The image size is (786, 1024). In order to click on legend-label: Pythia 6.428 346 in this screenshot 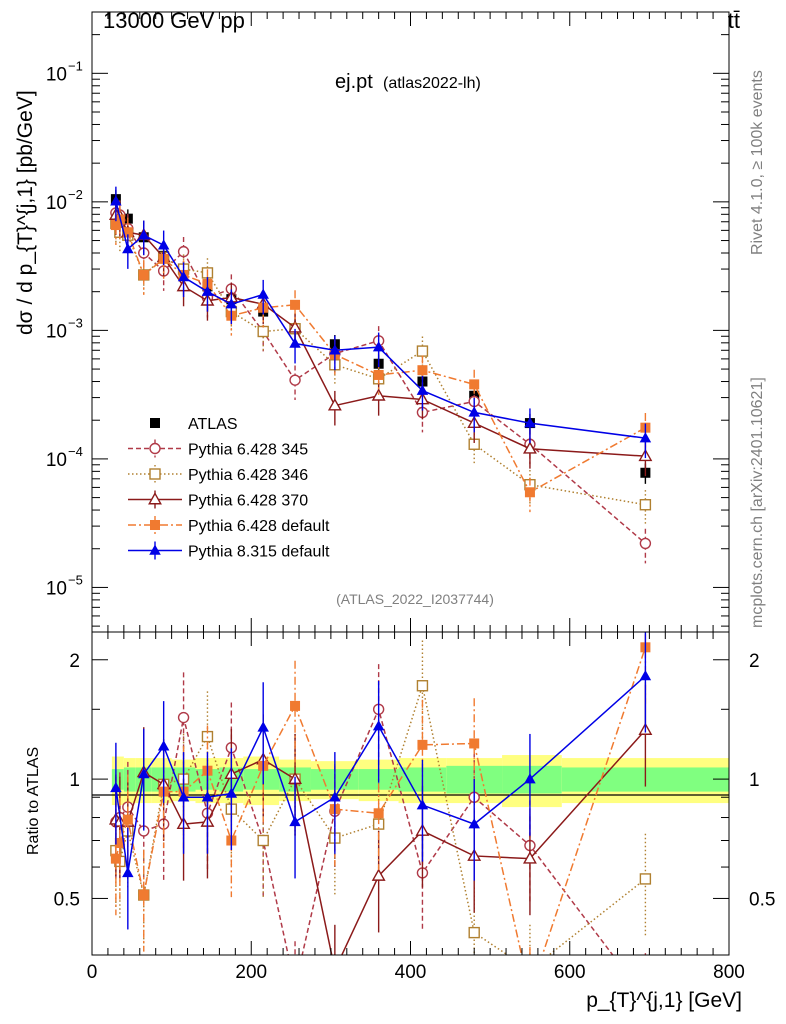, I will do `click(248, 475)`.